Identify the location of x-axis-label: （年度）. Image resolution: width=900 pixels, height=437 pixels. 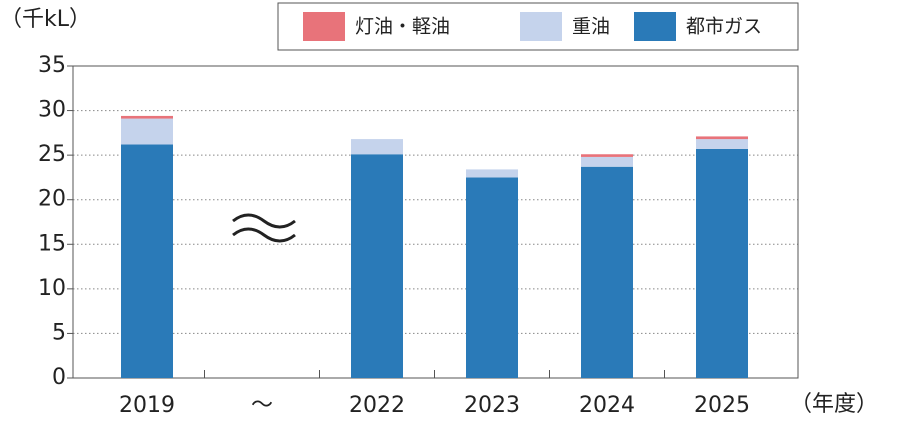
(834, 404).